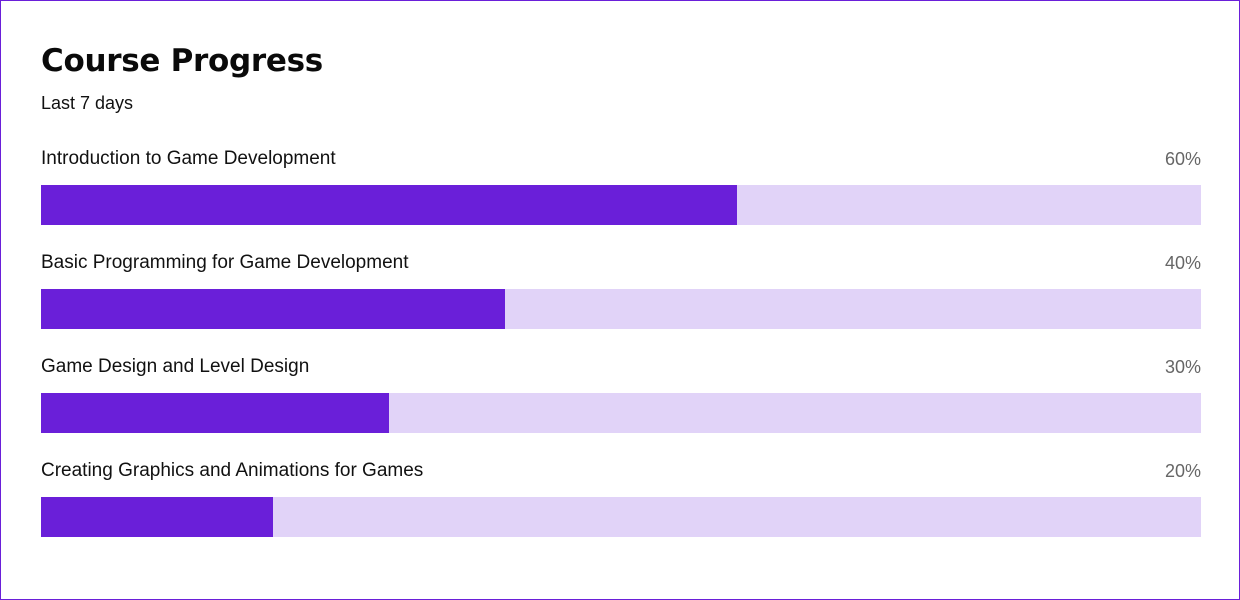  Describe the element at coordinates (188, 158) in the screenshot. I see `course-name: Introduction to Game Development` at that location.